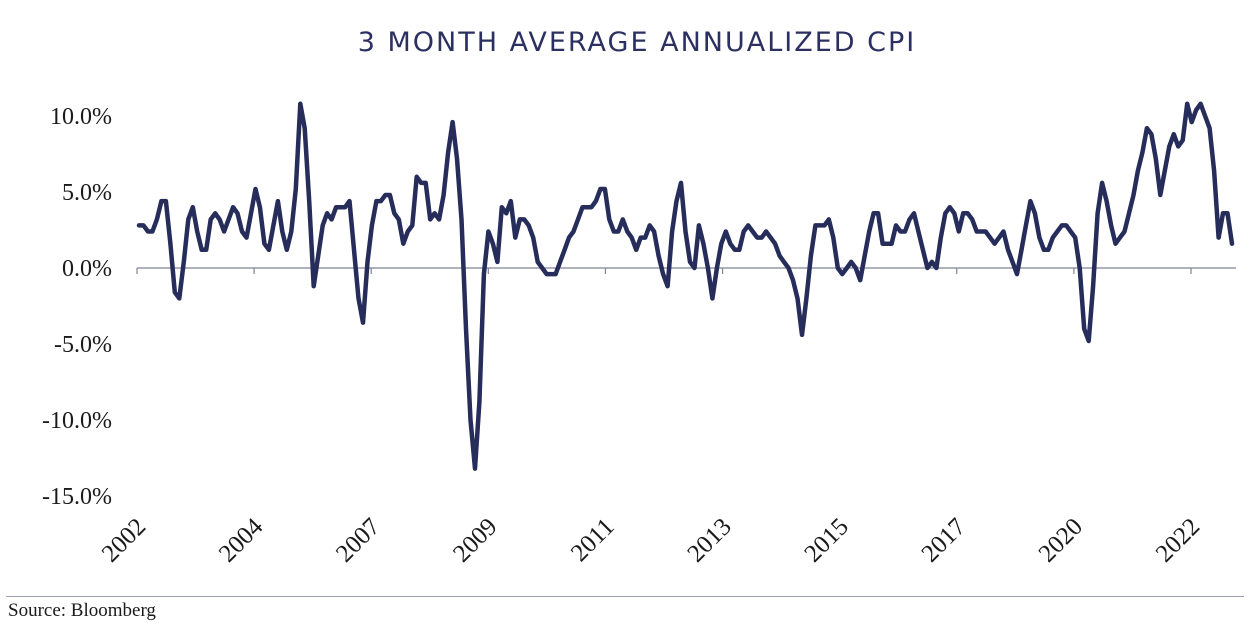 This screenshot has width=1250, height=625. Describe the element at coordinates (77, 421) in the screenshot. I see `y-tick-label: -10.0%` at that location.